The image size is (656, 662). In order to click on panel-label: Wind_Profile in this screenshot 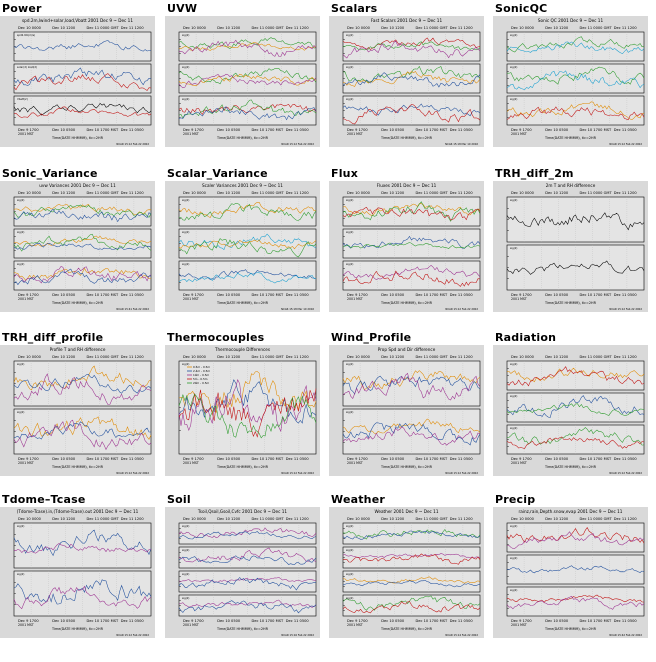, I will do `click(371, 337)`.